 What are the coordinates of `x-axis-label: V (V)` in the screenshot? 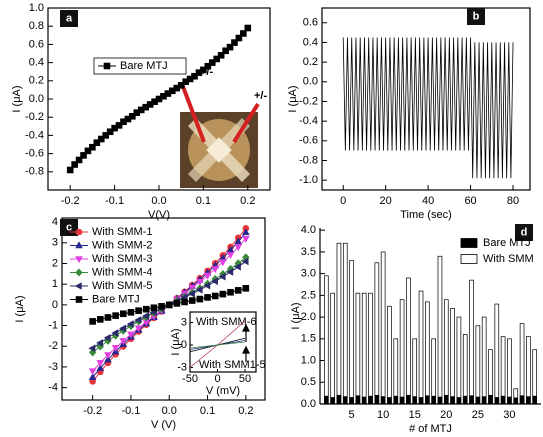 It's located at (163, 425).